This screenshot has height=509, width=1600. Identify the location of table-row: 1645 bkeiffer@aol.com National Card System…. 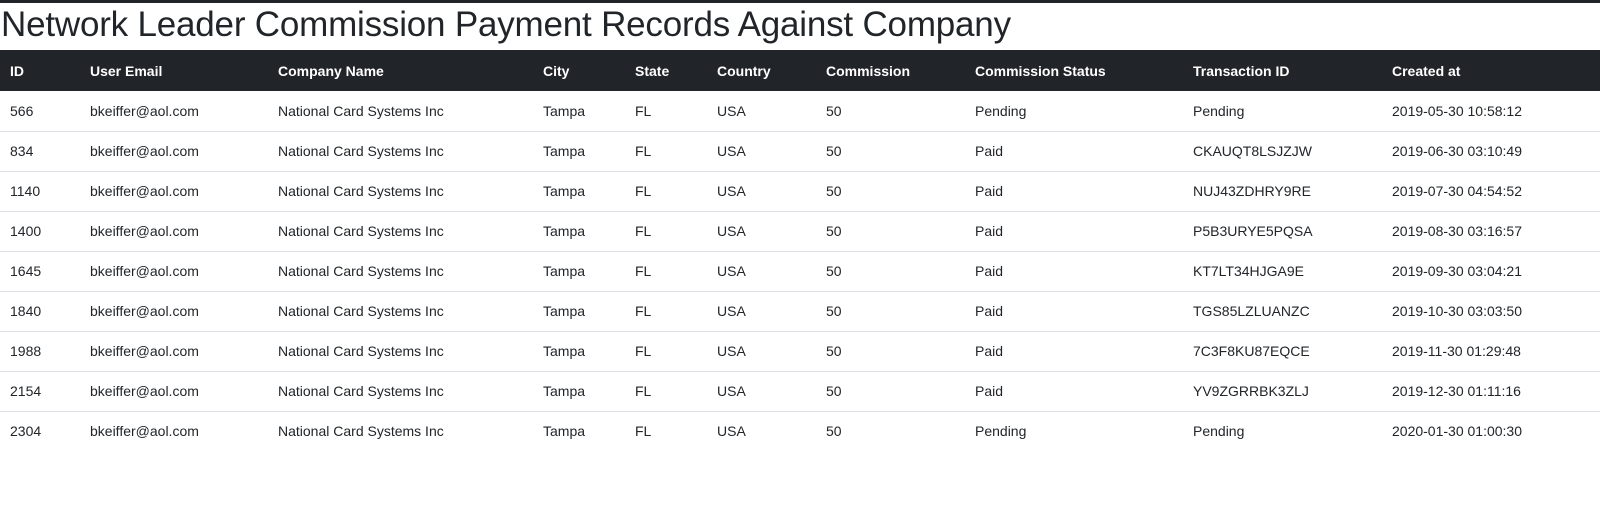
(800, 271).